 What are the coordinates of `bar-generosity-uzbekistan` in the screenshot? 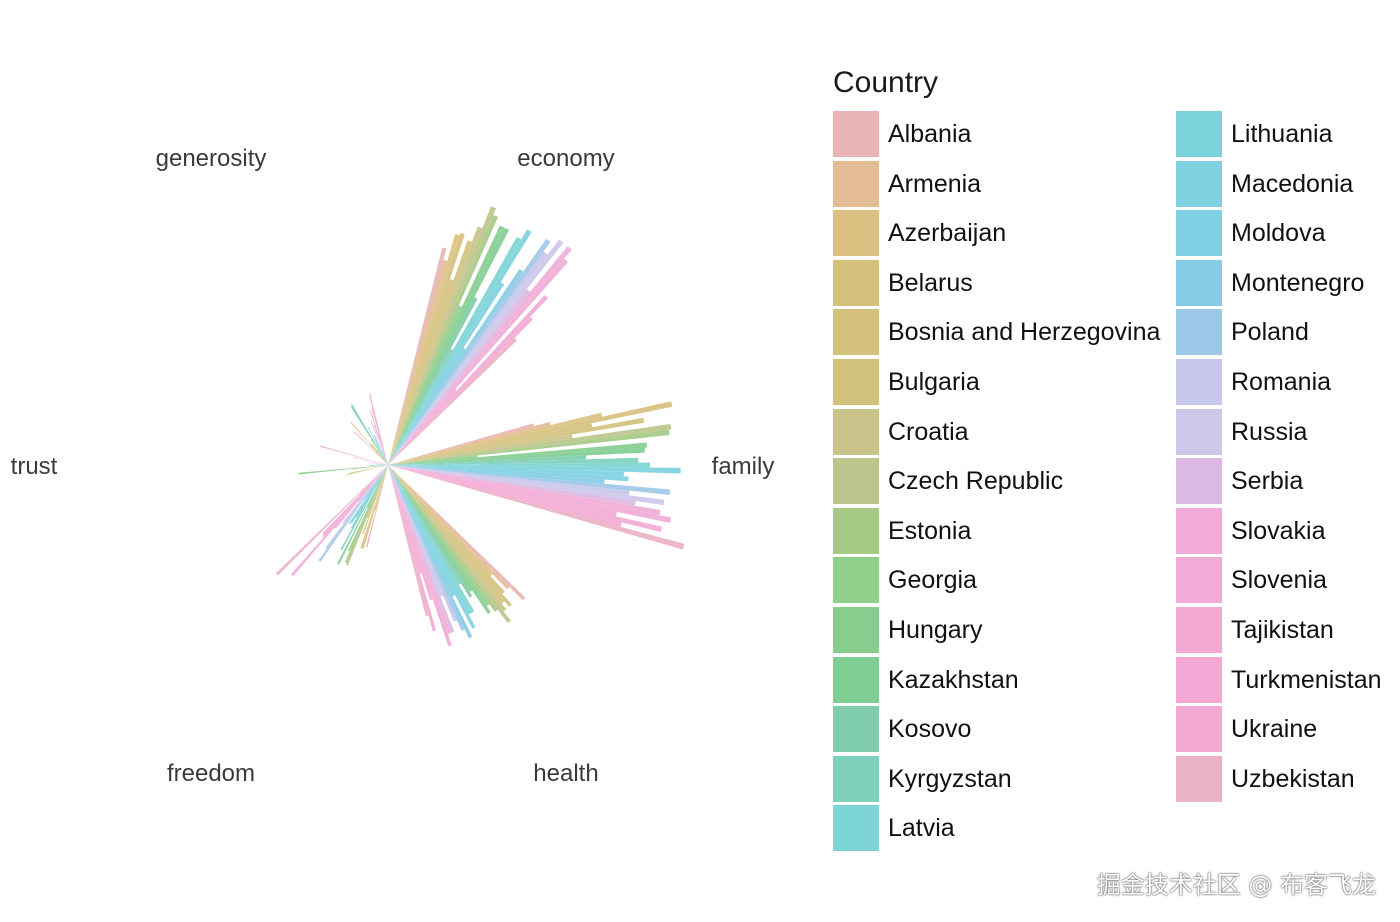 It's located at (378, 429).